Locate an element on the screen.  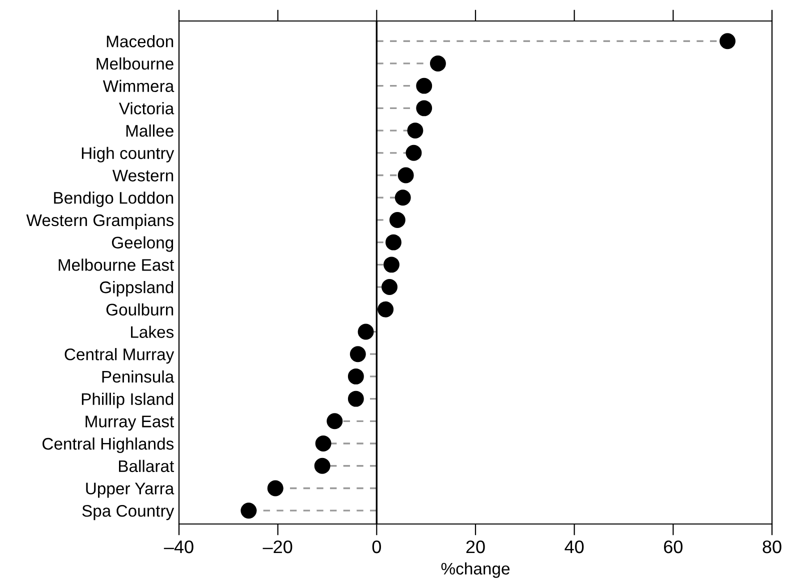
y-tick-label: Central Highlands is located at coordinates (108, 445).